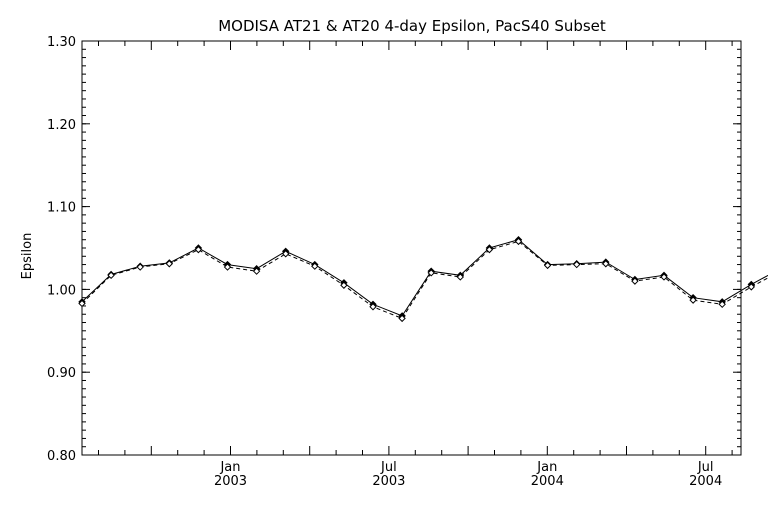  Describe the element at coordinates (61, 125) in the screenshot. I see `y-tick-label: 1.20` at that location.